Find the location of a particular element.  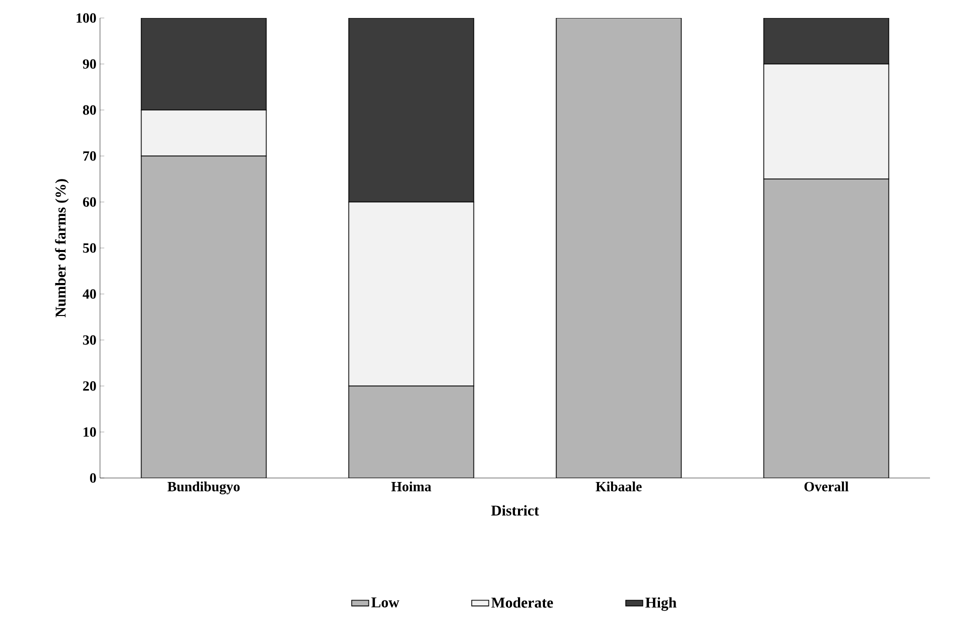

y-tick-label: 20 is located at coordinates (89, 386).